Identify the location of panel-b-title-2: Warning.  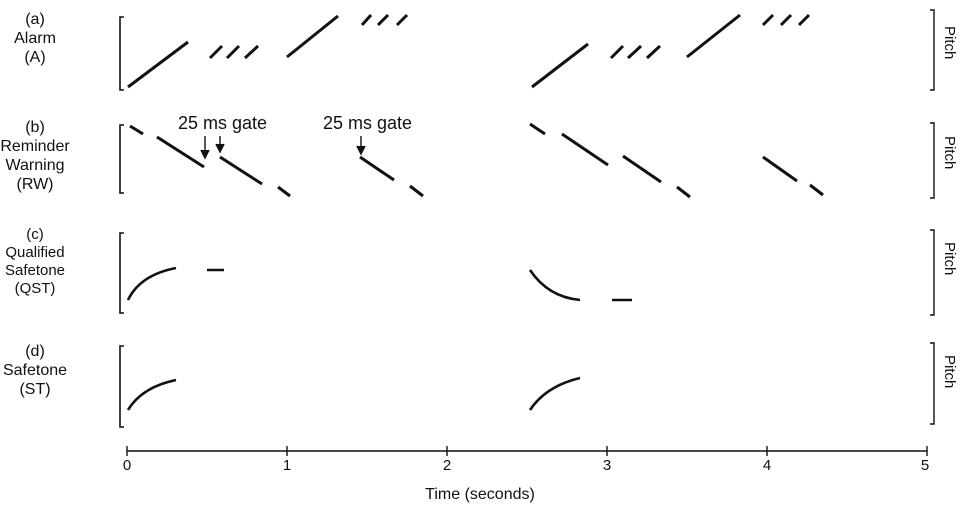
(35, 165).